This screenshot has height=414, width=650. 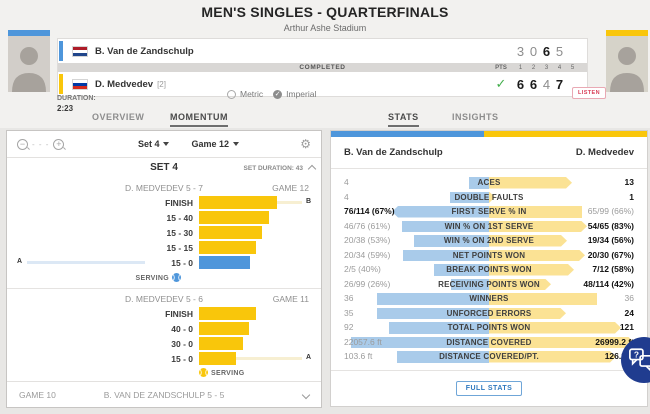 I want to click on help-chat-button: ?, so click(x=635, y=360).